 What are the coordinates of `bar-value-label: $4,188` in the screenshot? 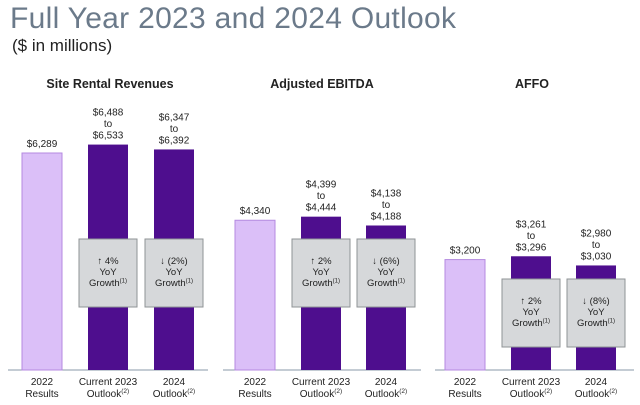 It's located at (386, 216).